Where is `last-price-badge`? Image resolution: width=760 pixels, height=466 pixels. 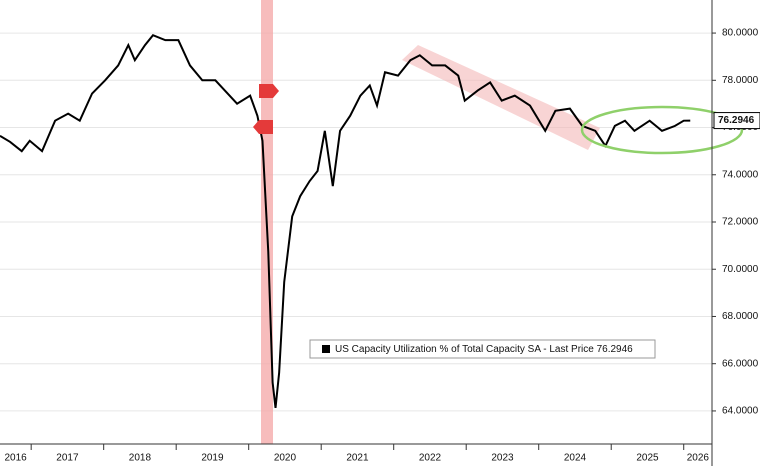
last-price-badge is located at coordinates (736, 121).